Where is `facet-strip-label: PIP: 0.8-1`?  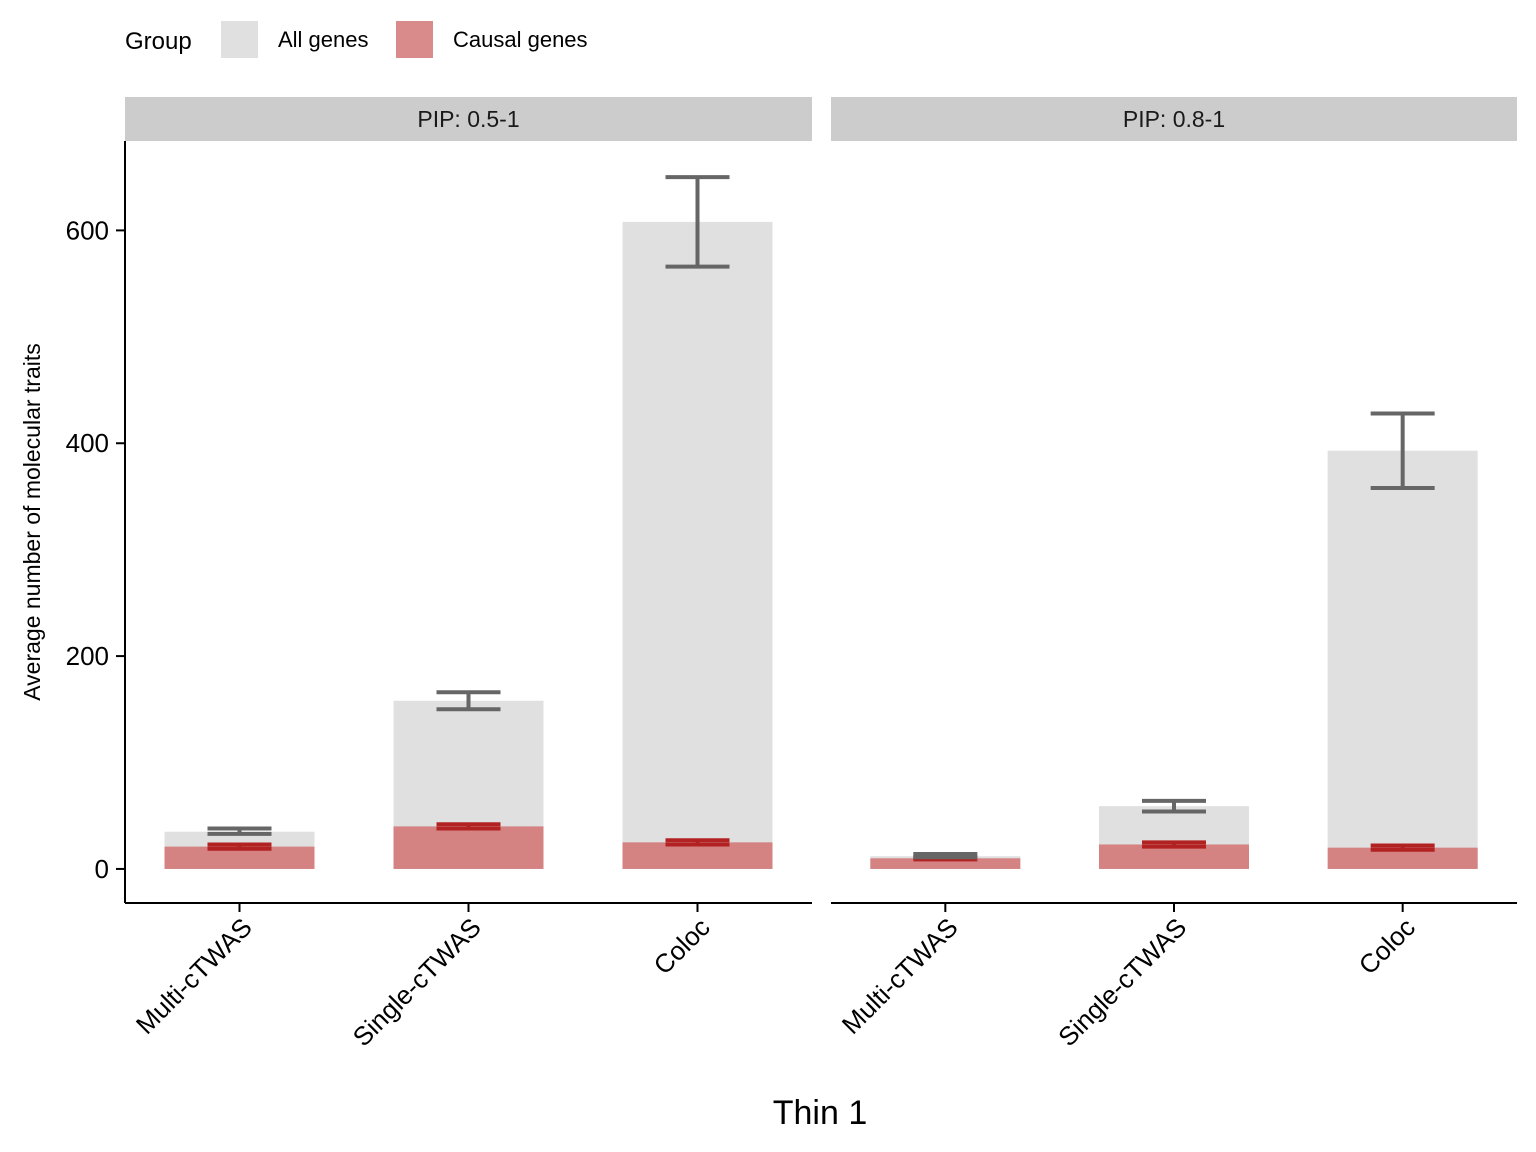 facet-strip-label: PIP: 0.8-1 is located at coordinates (1174, 119).